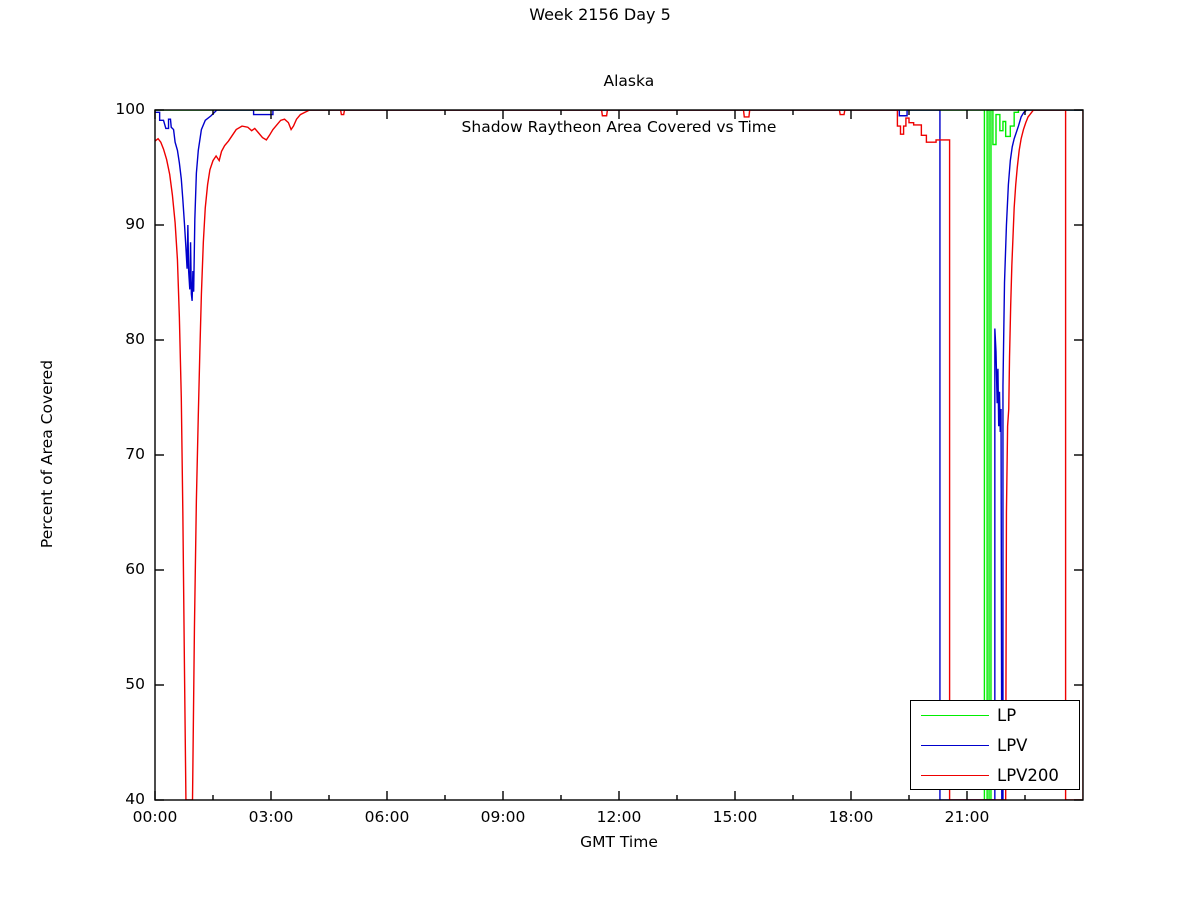 The width and height of the screenshot is (1200, 900). What do you see at coordinates (135, 454) in the screenshot?
I see `y-tick-label: 70` at bounding box center [135, 454].